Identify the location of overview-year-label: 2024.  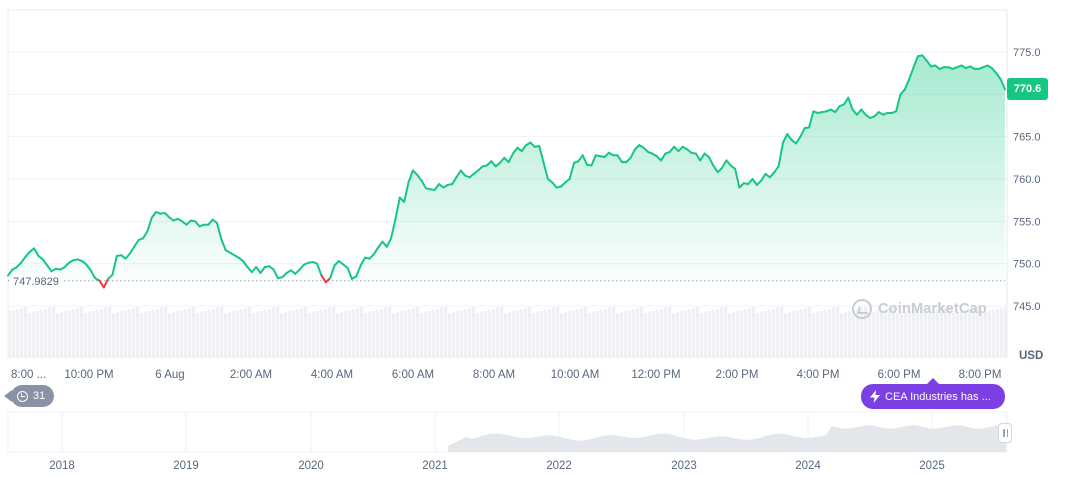
(808, 466).